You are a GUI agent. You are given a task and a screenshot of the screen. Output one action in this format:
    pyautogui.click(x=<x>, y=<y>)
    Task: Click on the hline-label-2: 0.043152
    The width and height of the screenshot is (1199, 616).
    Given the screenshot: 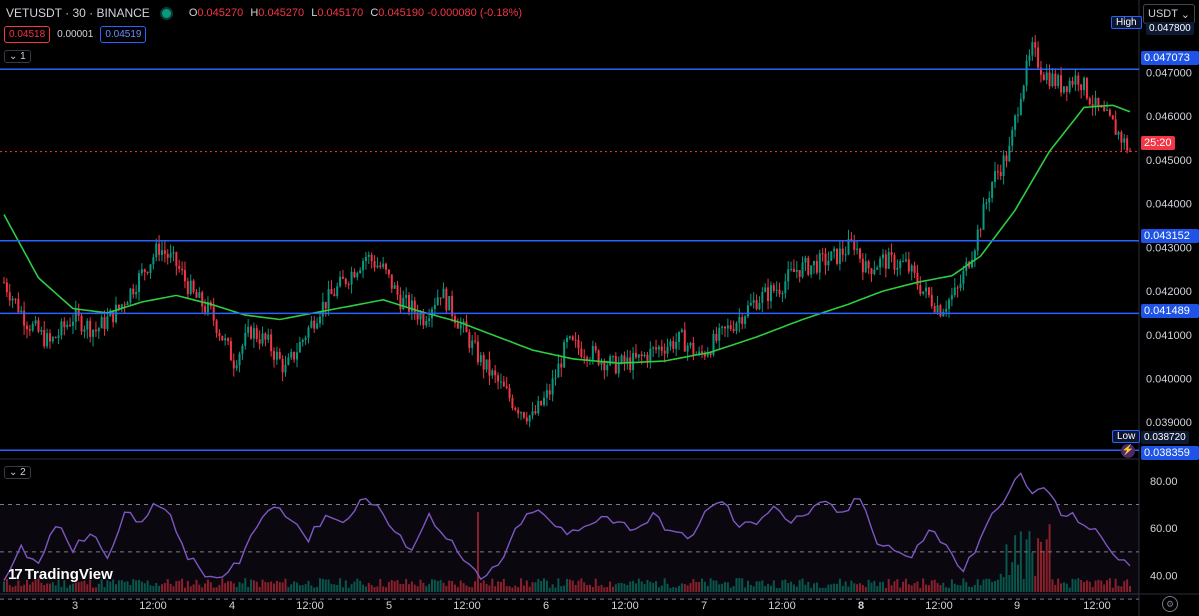 What is the action you would take?
    pyautogui.click(x=1170, y=236)
    